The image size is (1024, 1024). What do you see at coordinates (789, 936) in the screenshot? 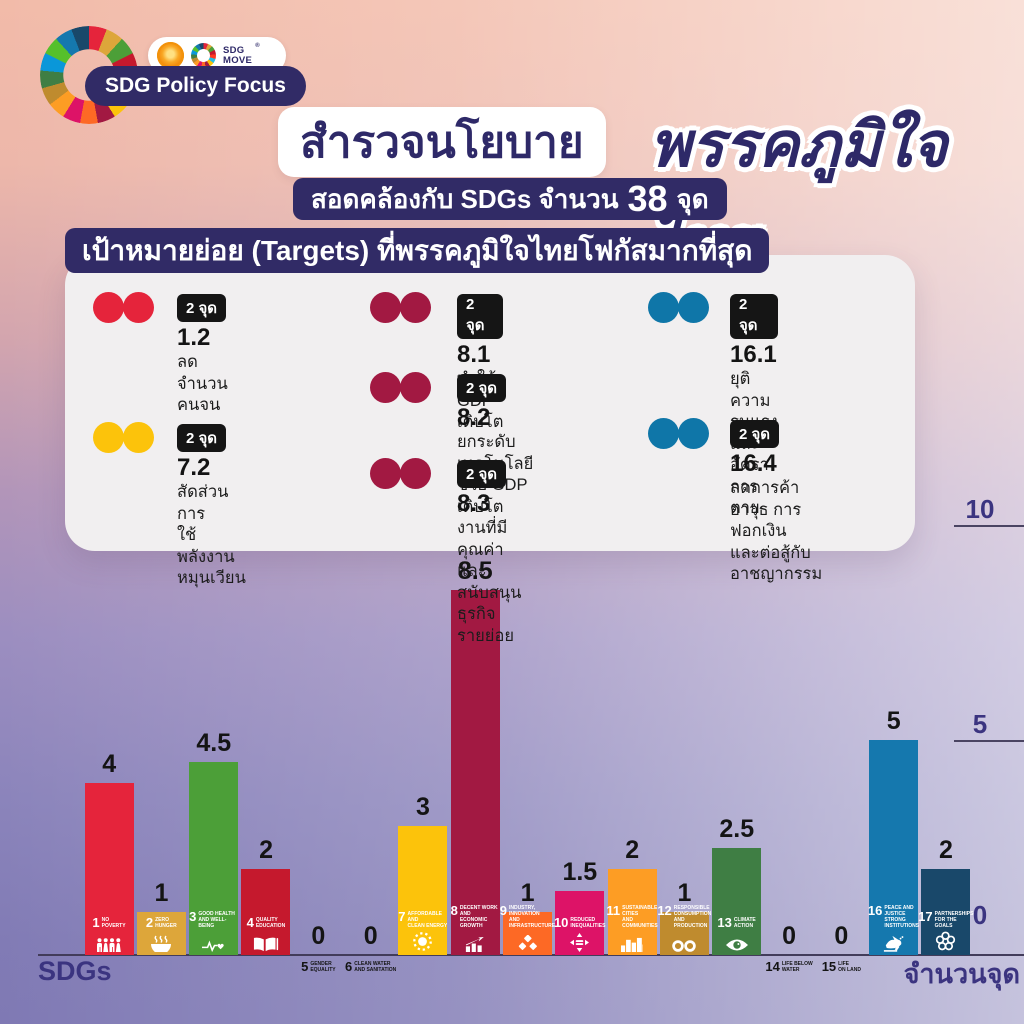
I see `bar-value-sdg-14: 0` at bounding box center [789, 936].